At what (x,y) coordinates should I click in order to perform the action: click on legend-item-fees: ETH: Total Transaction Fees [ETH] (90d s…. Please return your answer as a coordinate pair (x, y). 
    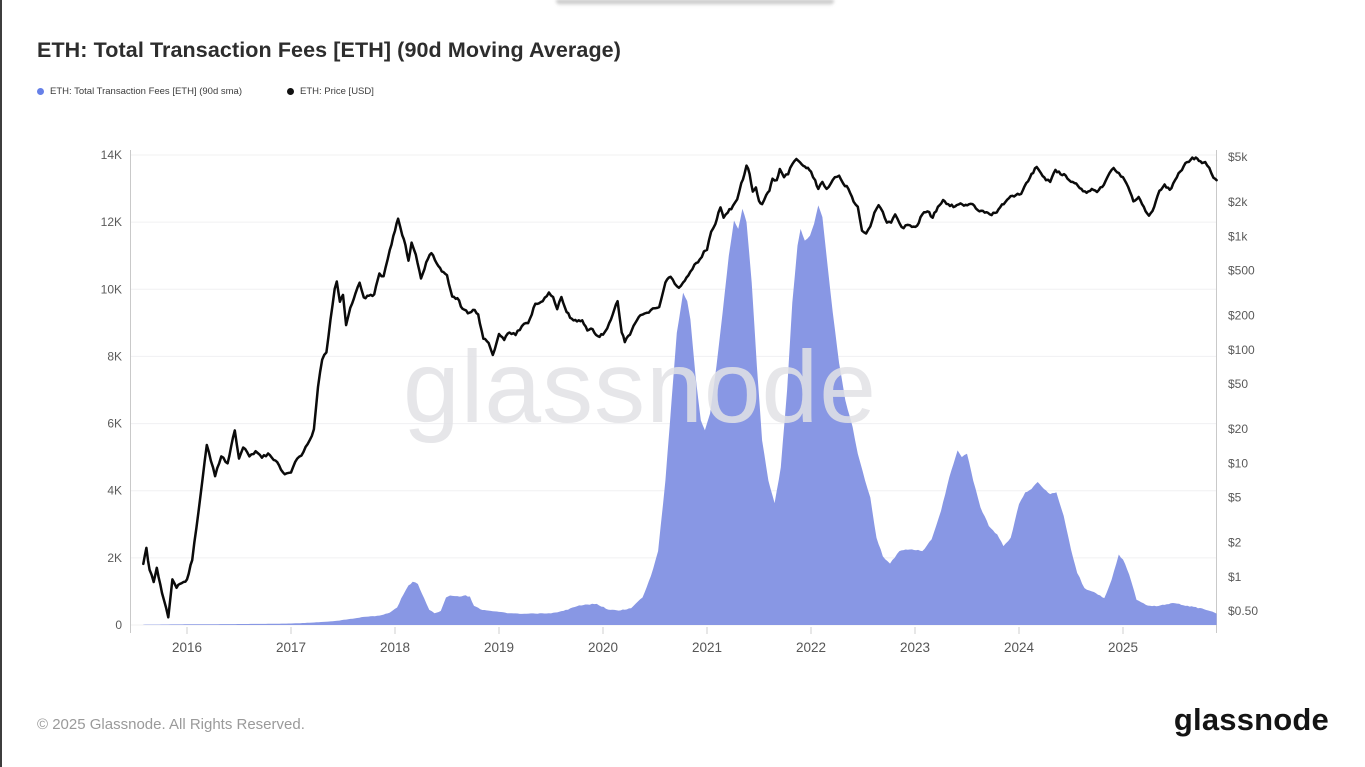
    Looking at the image, I should click on (139, 91).